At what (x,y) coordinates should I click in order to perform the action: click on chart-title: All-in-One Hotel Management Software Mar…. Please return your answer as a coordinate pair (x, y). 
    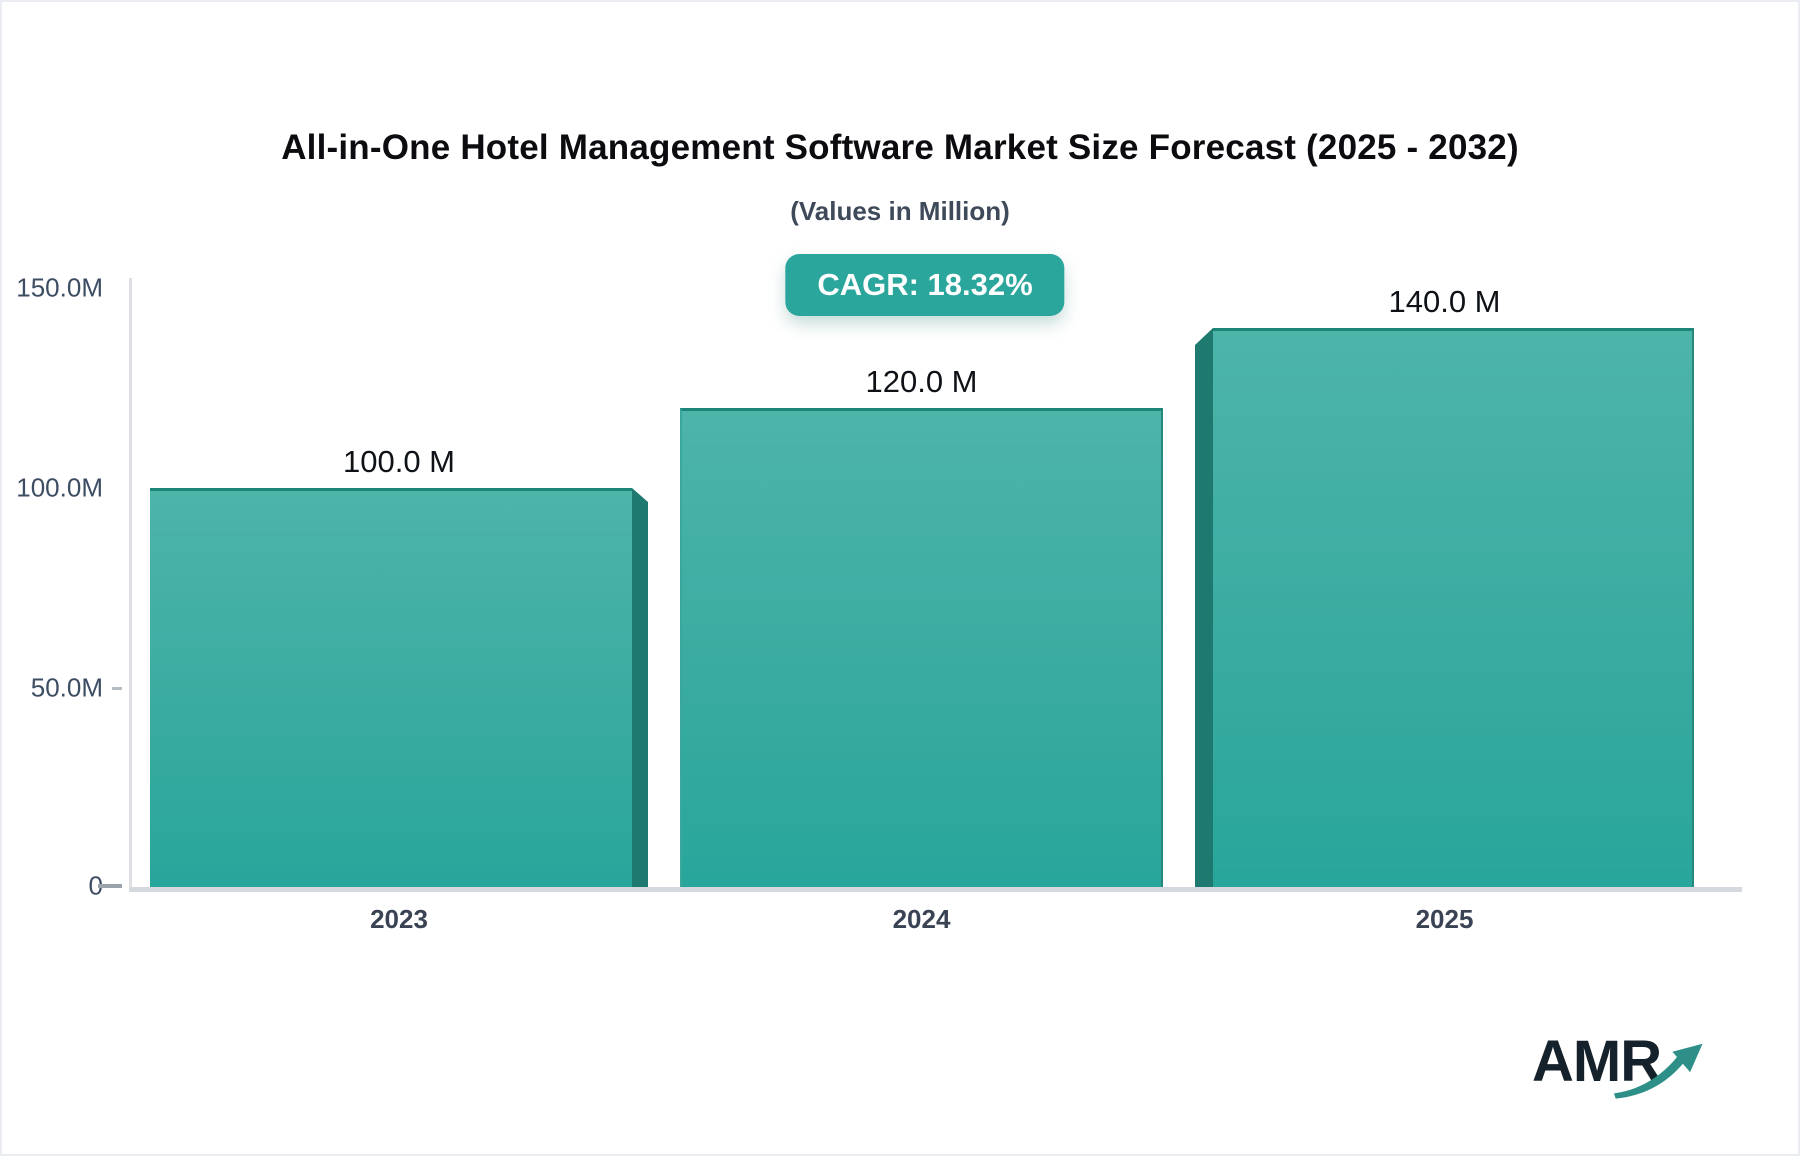
    Looking at the image, I should click on (900, 147).